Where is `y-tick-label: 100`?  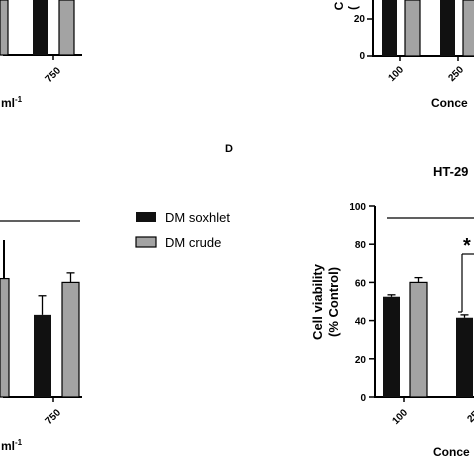 y-tick-label: 100 is located at coordinates (357, 207).